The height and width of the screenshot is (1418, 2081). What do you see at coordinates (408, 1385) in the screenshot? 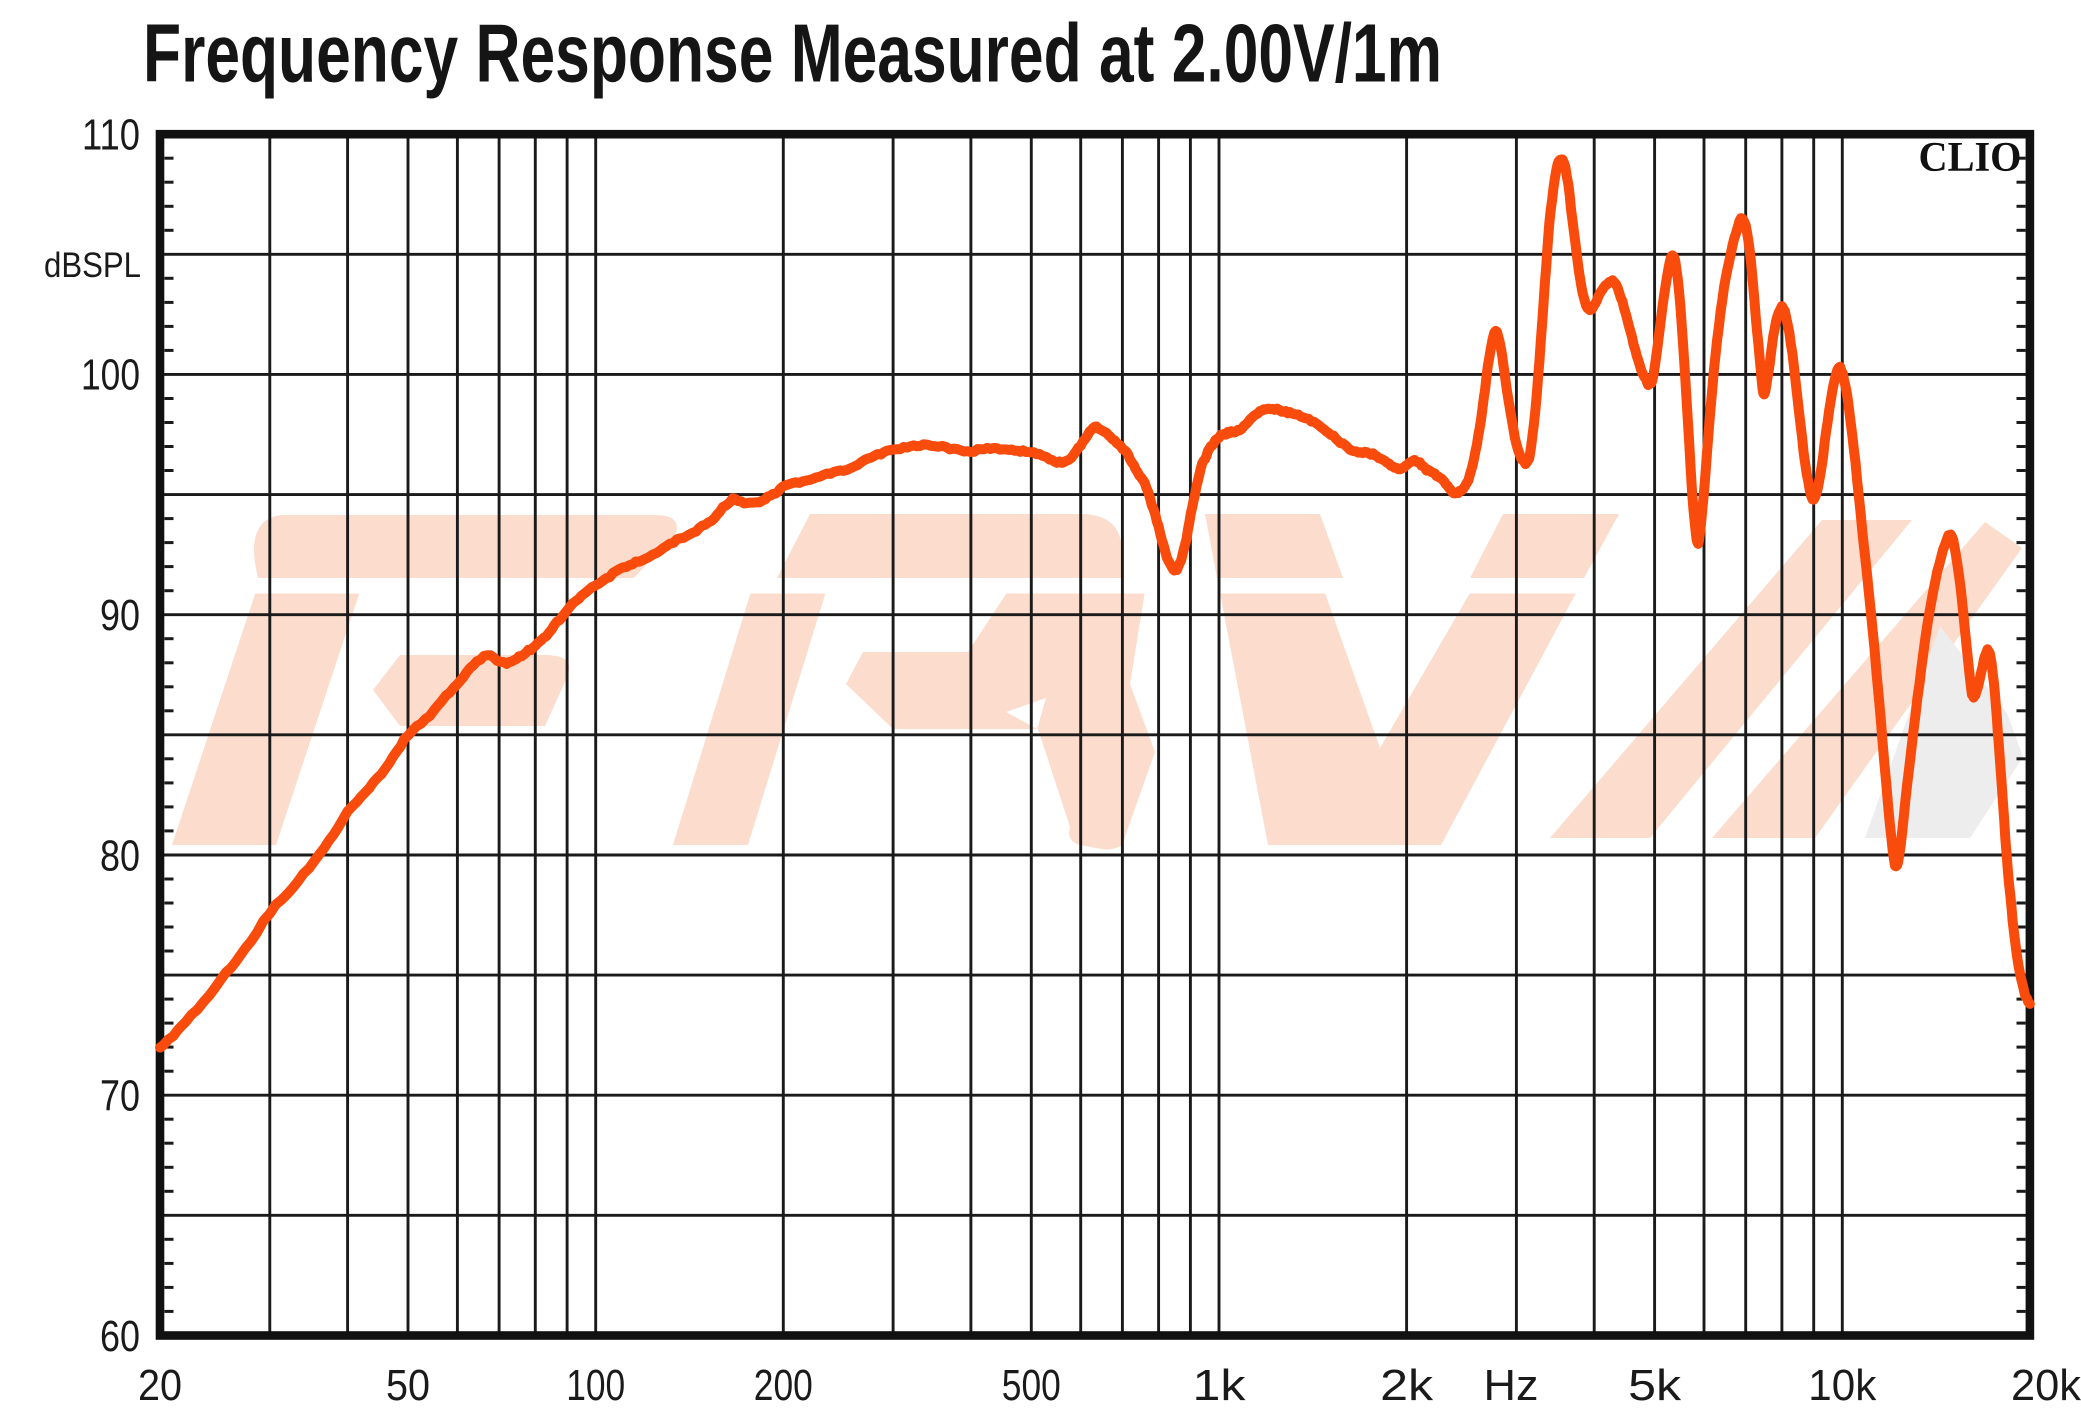
I see `svg-text: 50` at bounding box center [408, 1385].